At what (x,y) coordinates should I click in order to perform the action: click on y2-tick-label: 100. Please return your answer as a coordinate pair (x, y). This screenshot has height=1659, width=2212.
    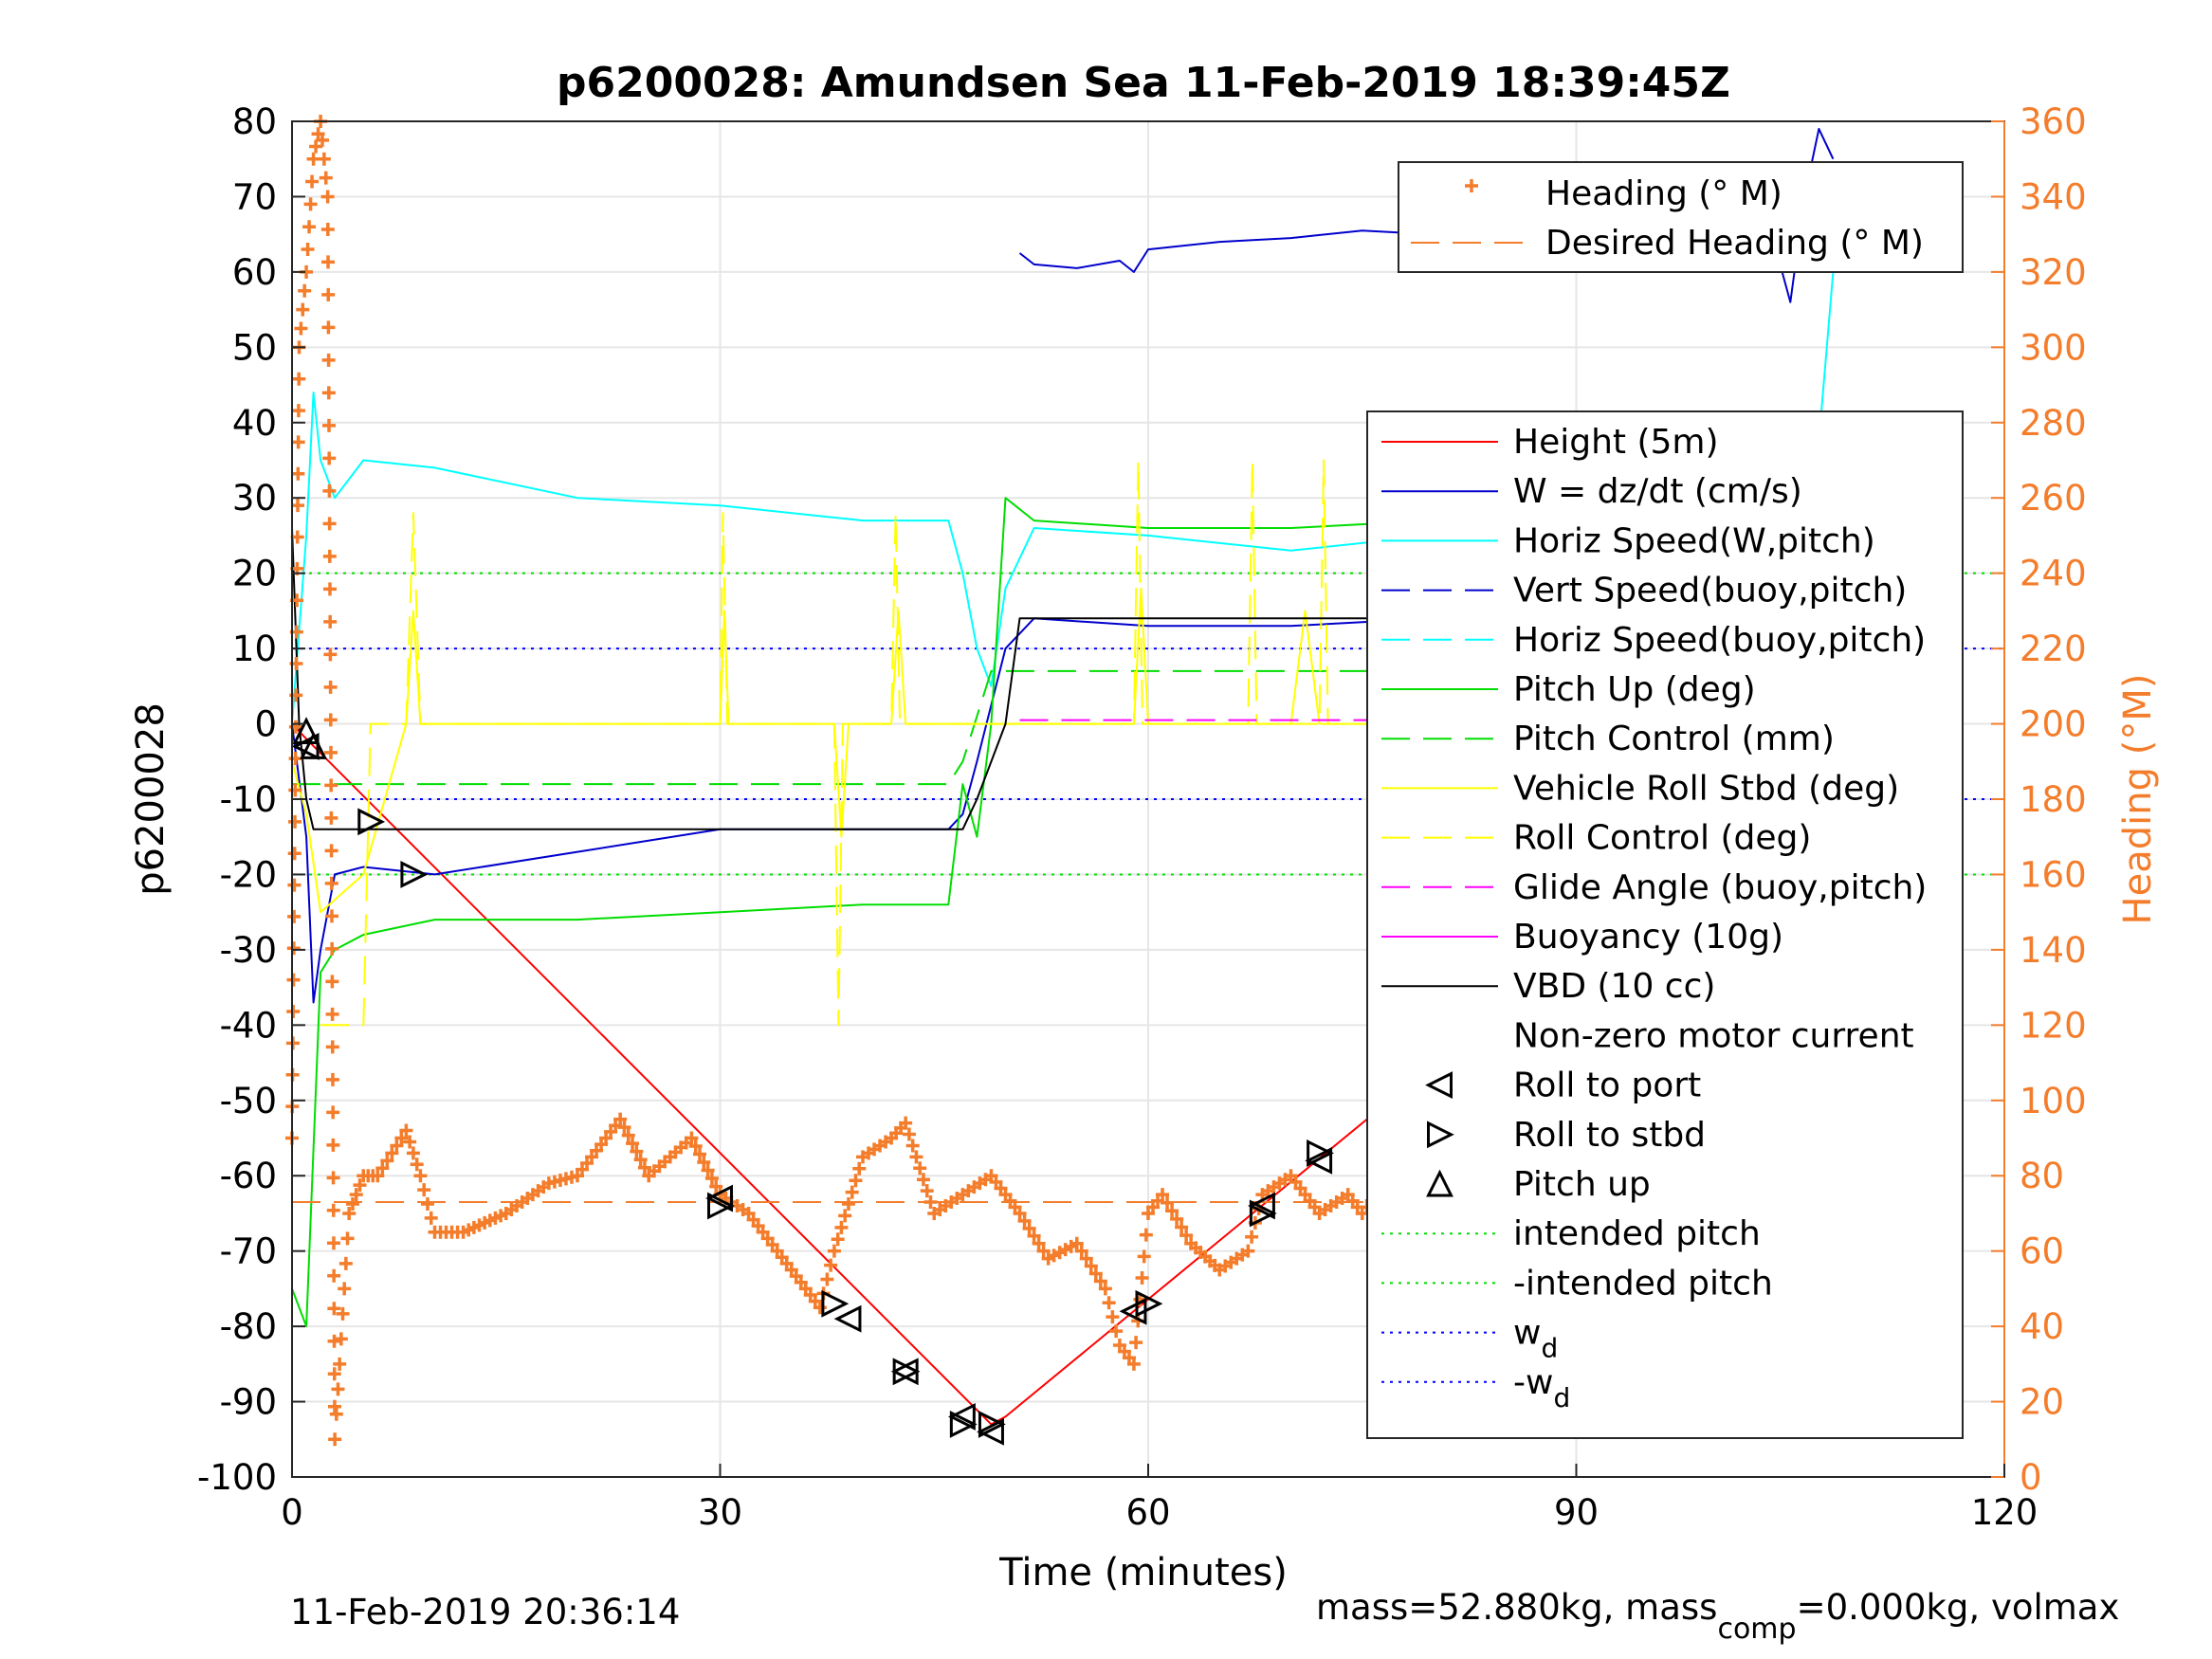
    Looking at the image, I should click on (2053, 1101).